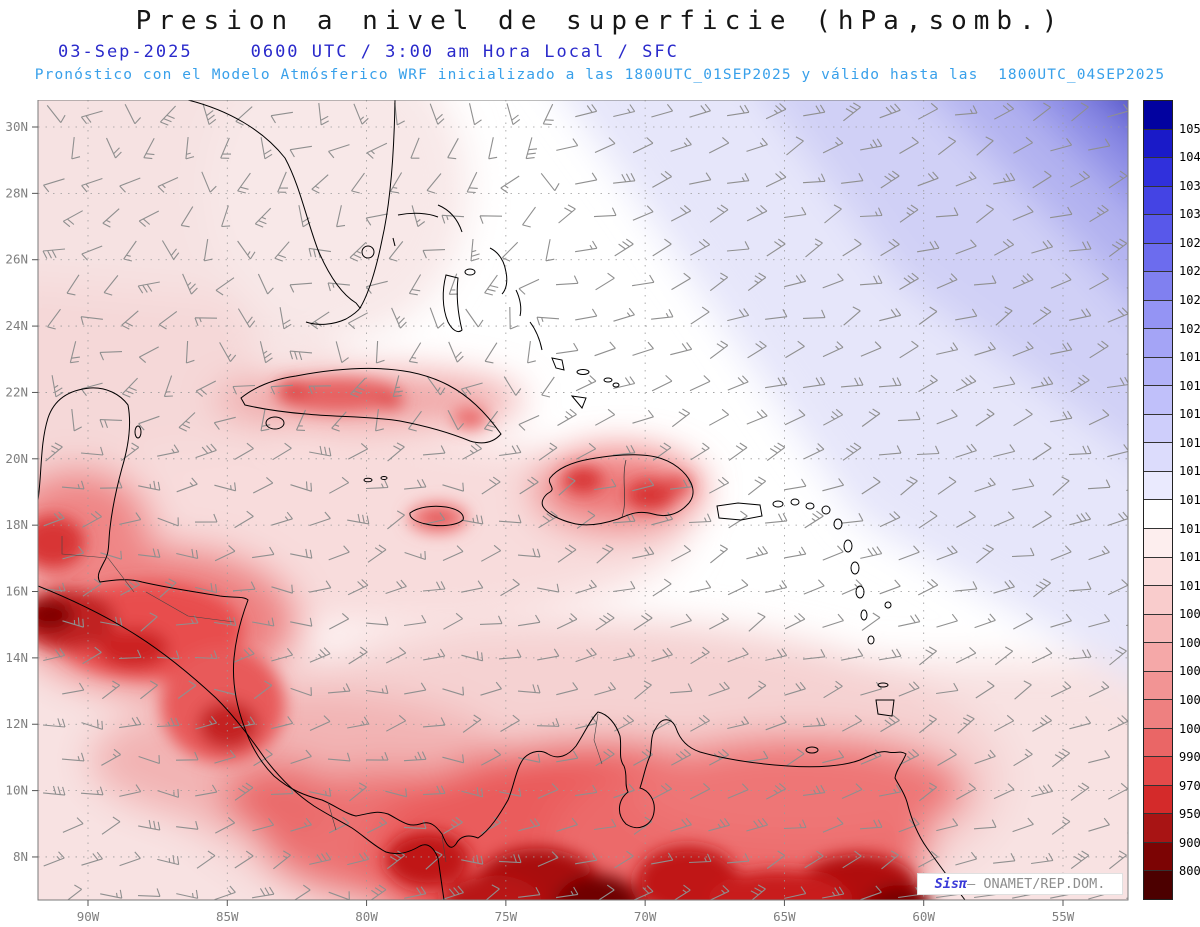  What do you see at coordinates (16, 259) in the screenshot?
I see `lat-label: 26N` at bounding box center [16, 259].